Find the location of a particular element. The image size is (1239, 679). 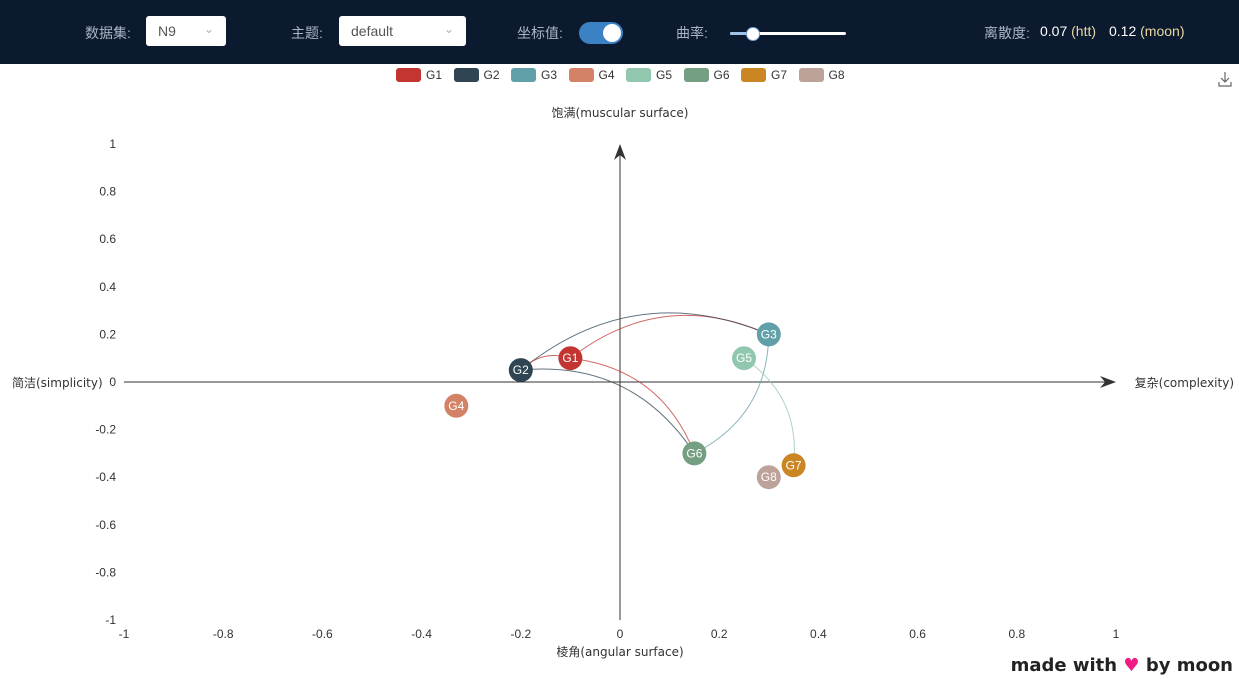

legend-item-g3: G3 is located at coordinates (534, 75).